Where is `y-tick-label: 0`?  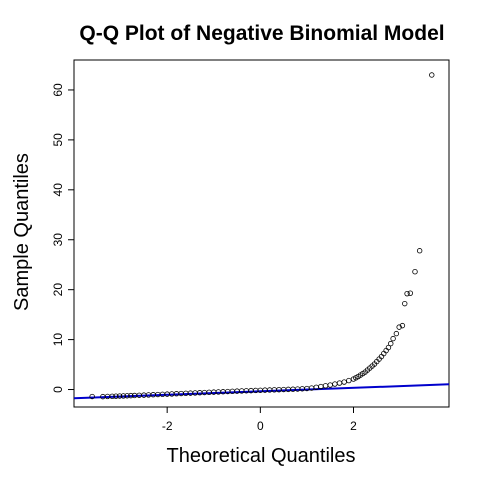
y-tick-label: 0 is located at coordinates (58, 389).